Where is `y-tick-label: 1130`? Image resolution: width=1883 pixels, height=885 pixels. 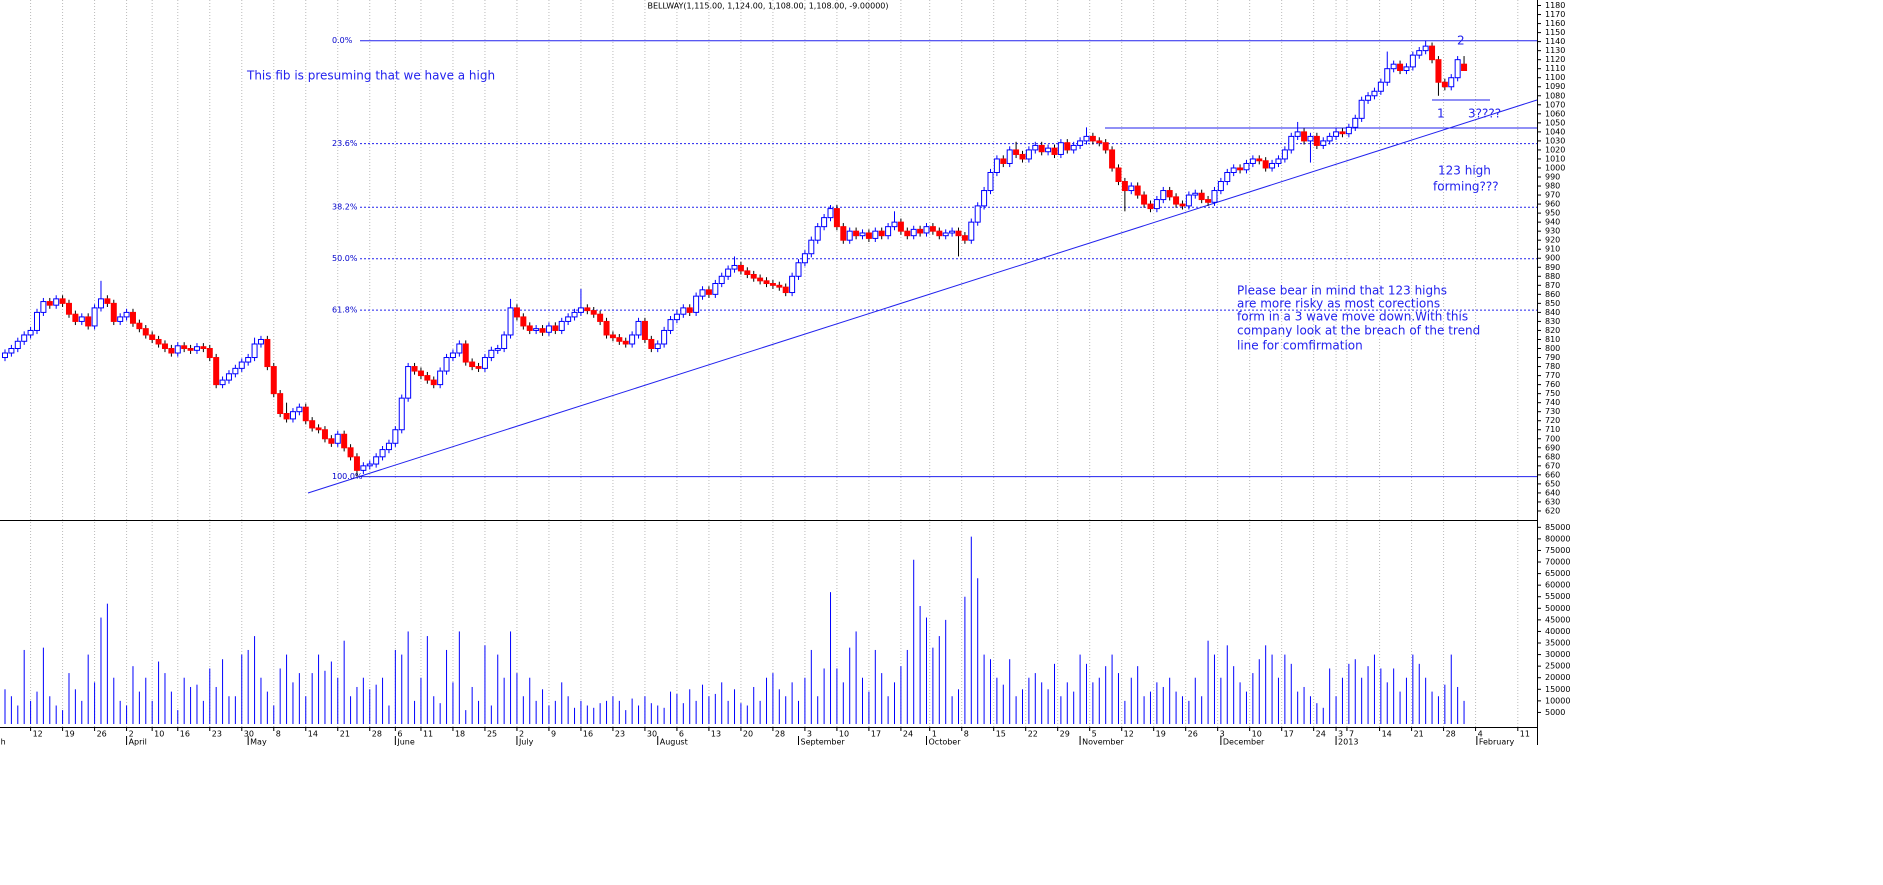 y-tick-label: 1130 is located at coordinates (1555, 50).